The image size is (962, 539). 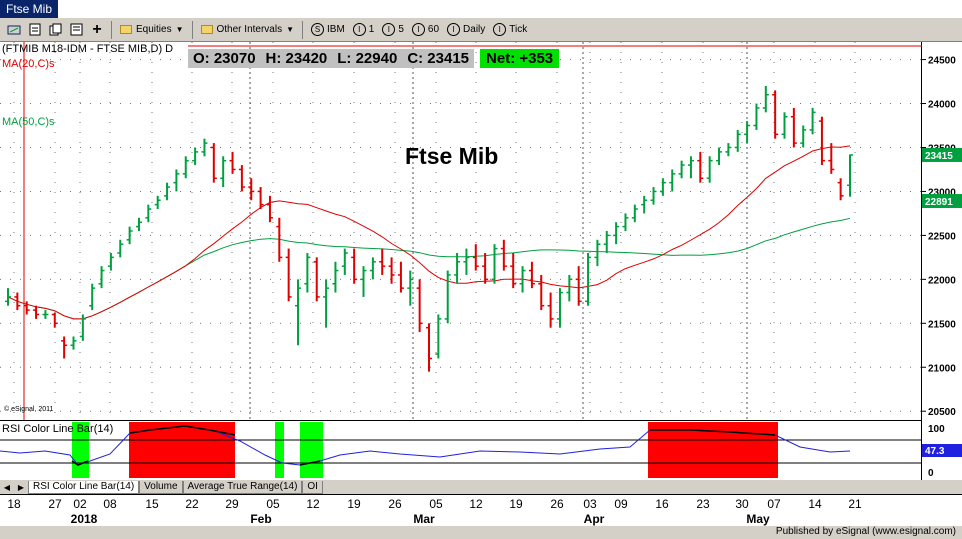 I want to click on y-tick-label: 24500, so click(x=942, y=61).